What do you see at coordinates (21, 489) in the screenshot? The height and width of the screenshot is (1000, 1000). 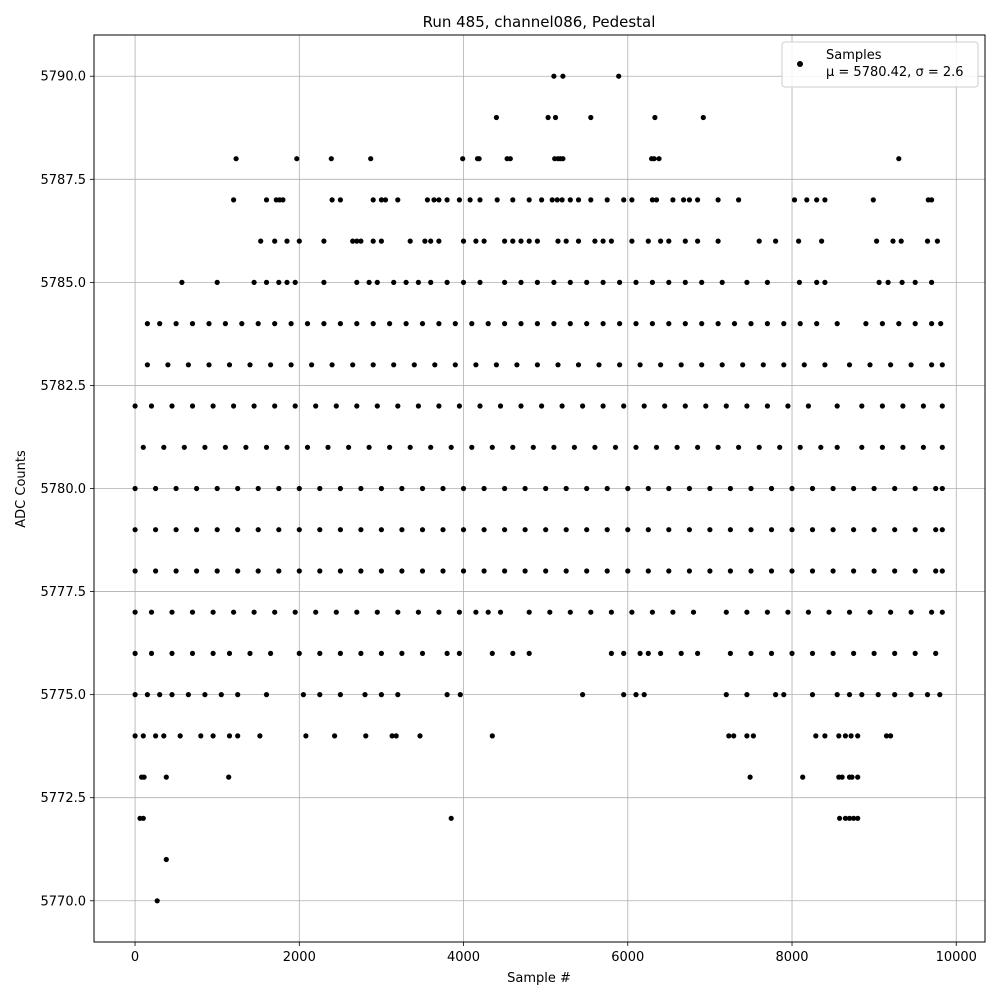 I see `y-axis-label: ADC Counts` at bounding box center [21, 489].